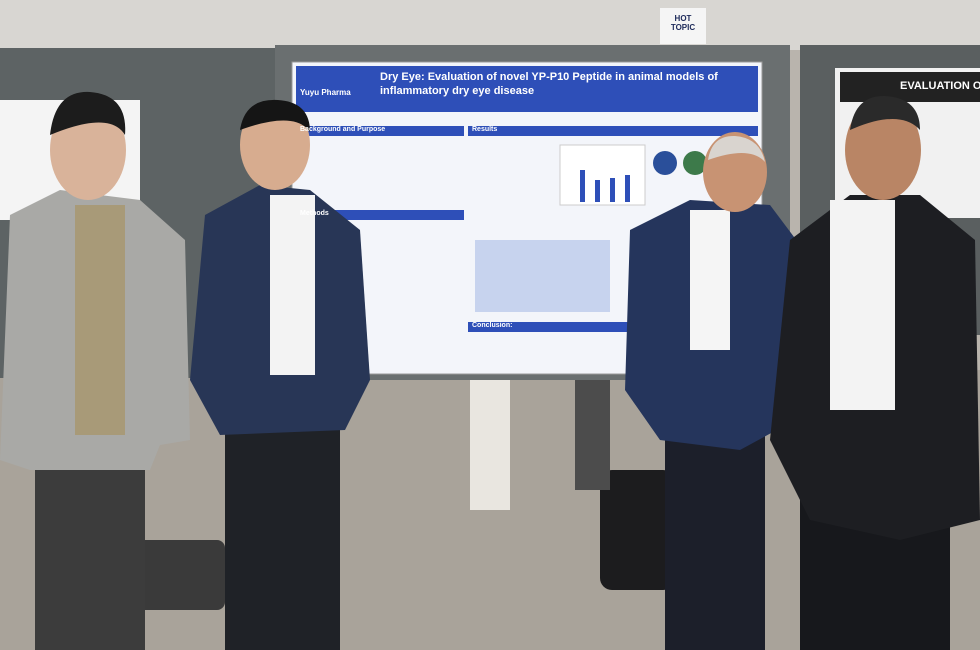 The width and height of the screenshot is (980, 650). Describe the element at coordinates (180, 575) in the screenshot. I see `bag` at that location.